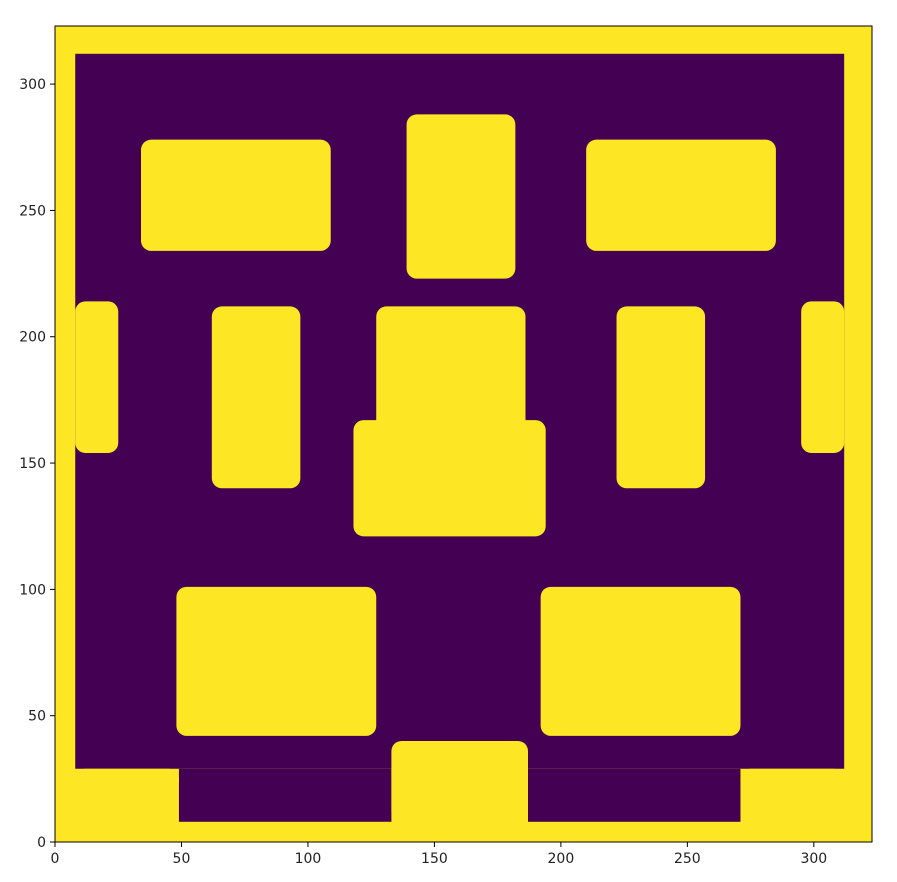 The width and height of the screenshot is (897, 882). What do you see at coordinates (236, 195) in the screenshot?
I see `heatmap-region-top-left-block` at bounding box center [236, 195].